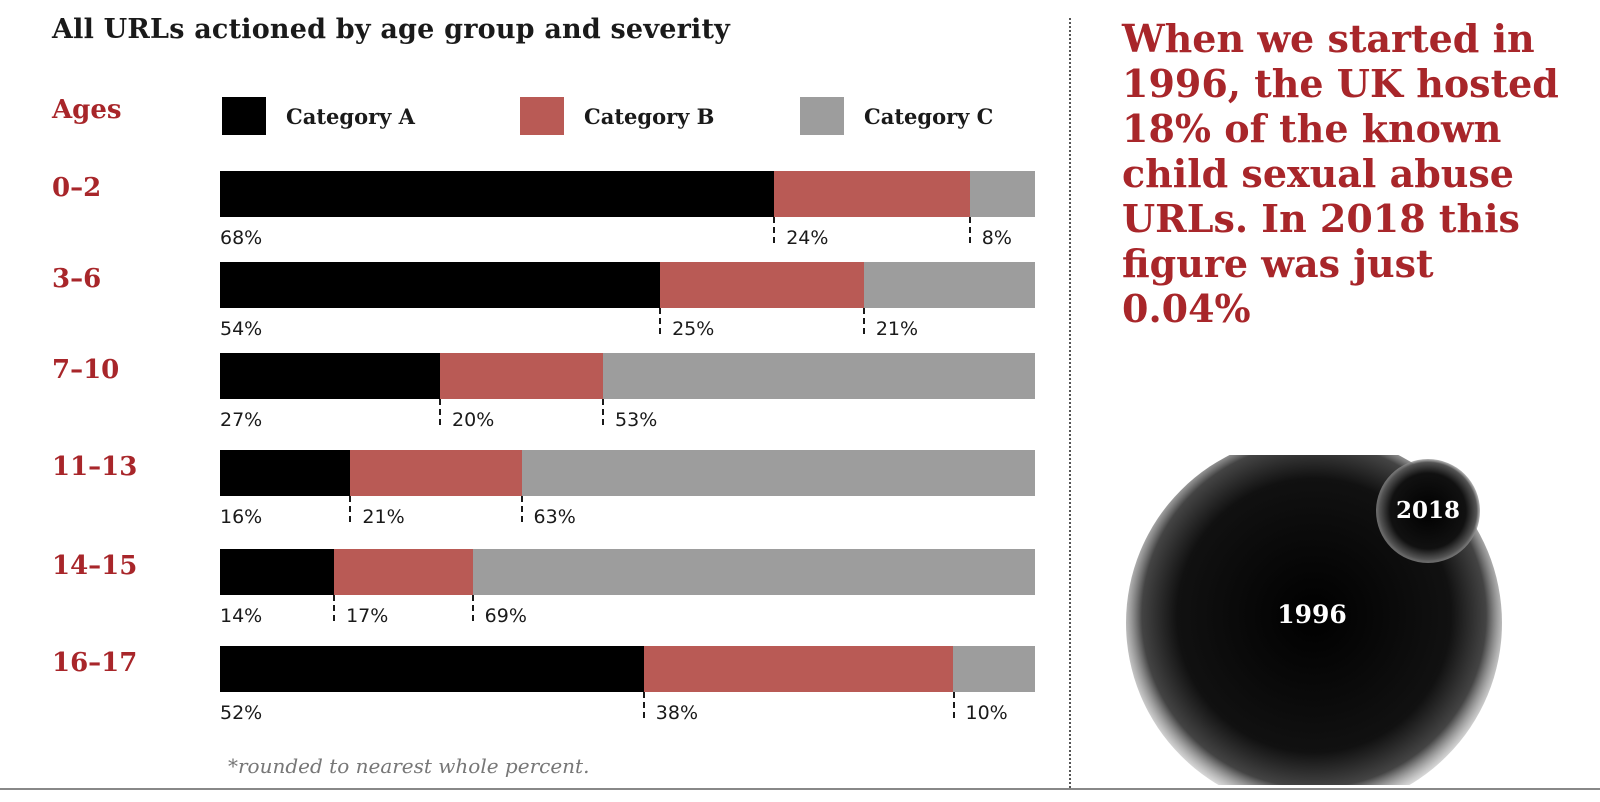  What do you see at coordinates (241, 517) in the screenshot?
I see `value-label: 16%` at bounding box center [241, 517].